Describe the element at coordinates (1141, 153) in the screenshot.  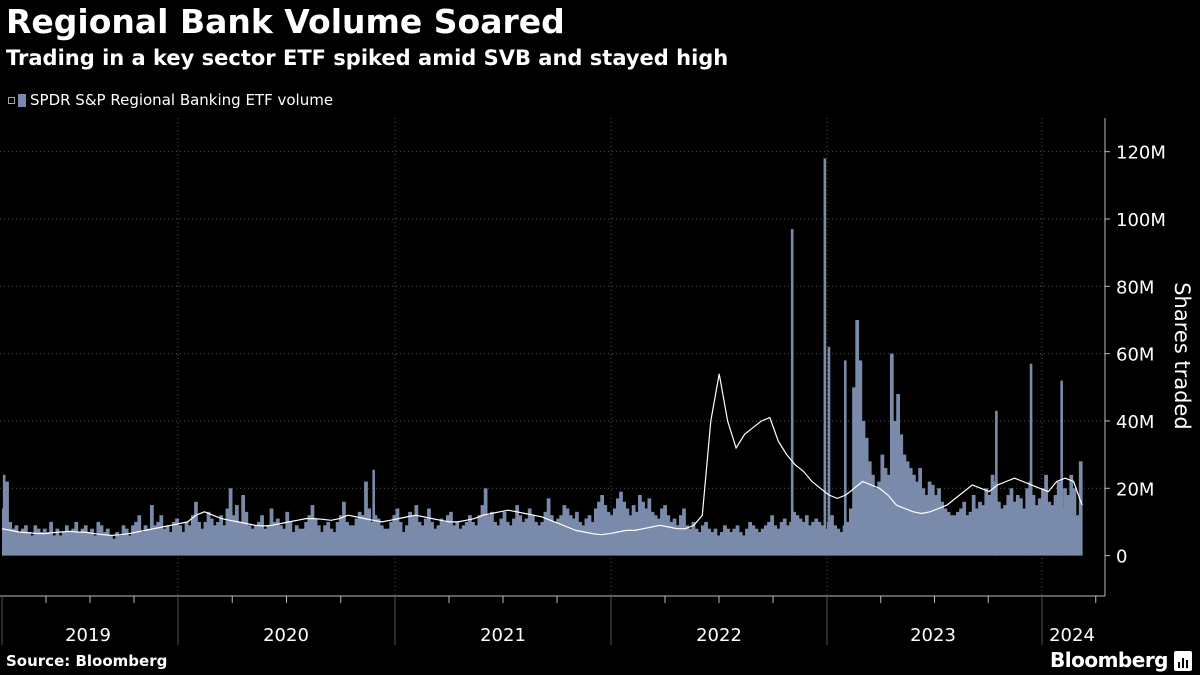
I see `y-tick-label: 120M` at that location.